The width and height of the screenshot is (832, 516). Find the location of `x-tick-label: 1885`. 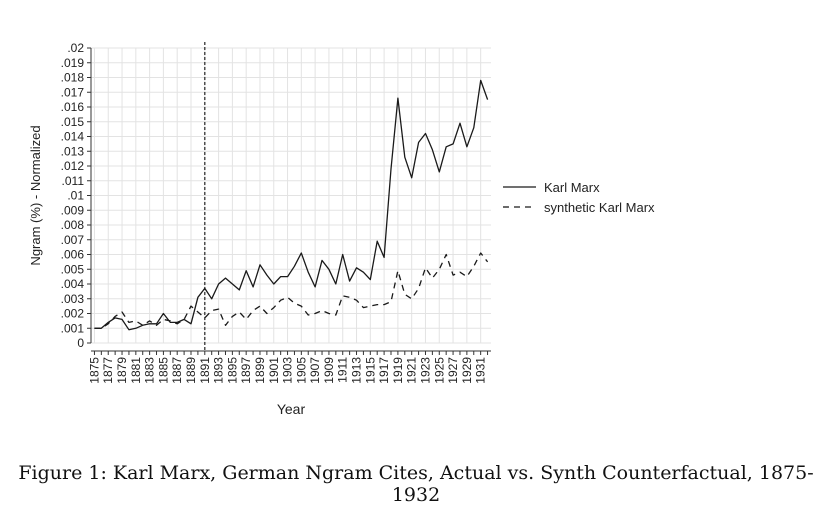

x-tick-label: 1885 is located at coordinates (163, 370).